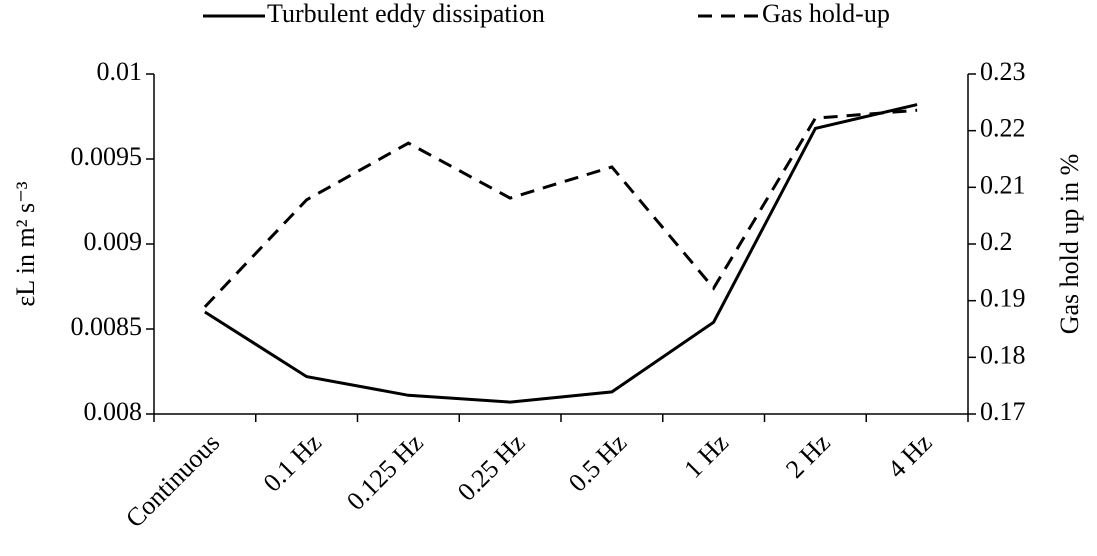  What do you see at coordinates (172, 480) in the screenshot?
I see `x-tick-label: Continuous` at bounding box center [172, 480].